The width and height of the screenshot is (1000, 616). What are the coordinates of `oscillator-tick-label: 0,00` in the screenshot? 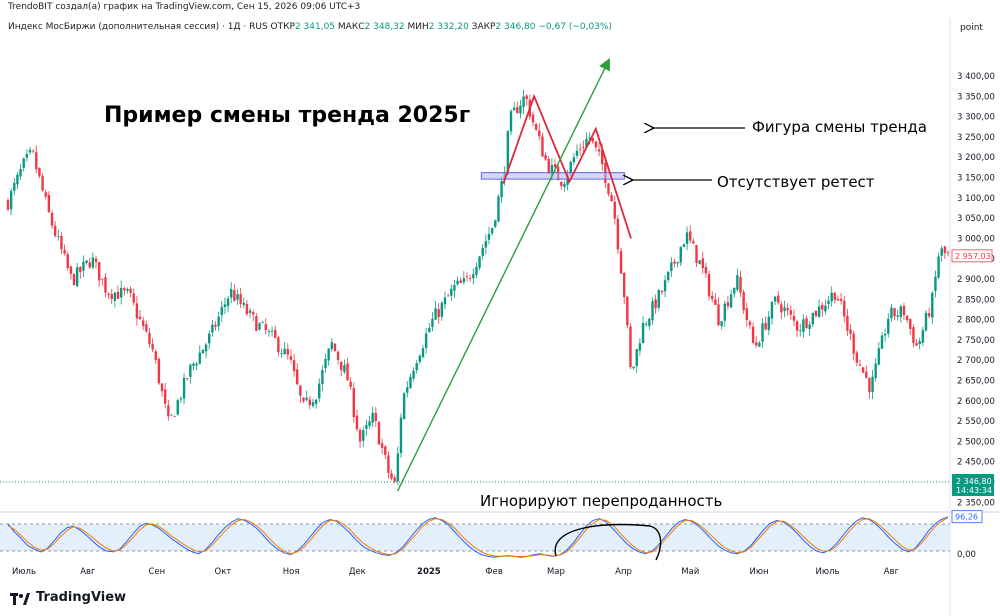 It's located at (966, 555).